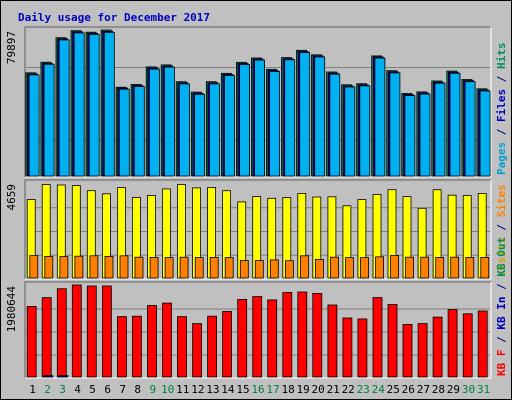 This screenshot has width=512, height=404. What do you see at coordinates (363, 389) in the screenshot?
I see `day-label: 23` at bounding box center [363, 389].